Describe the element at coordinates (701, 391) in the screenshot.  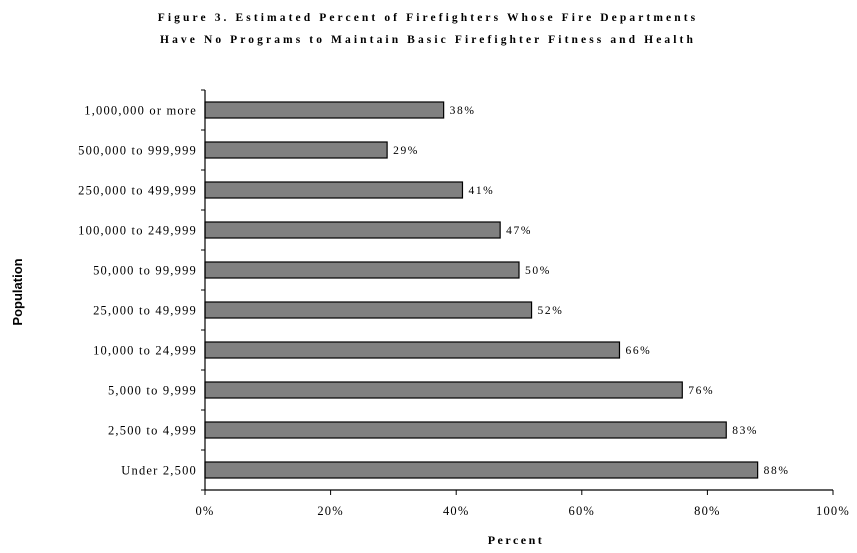
I see `data-label: 76%` at that location.